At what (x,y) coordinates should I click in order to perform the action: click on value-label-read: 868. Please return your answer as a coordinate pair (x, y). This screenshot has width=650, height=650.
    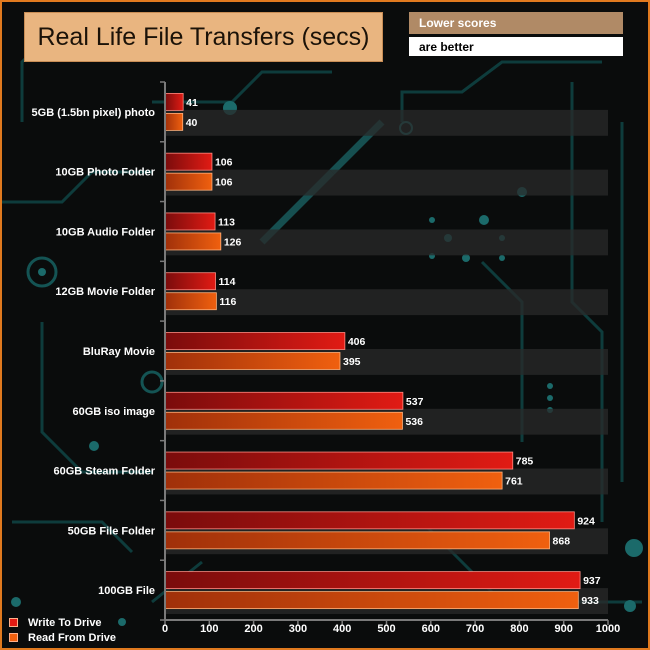
    Looking at the image, I should click on (562, 541).